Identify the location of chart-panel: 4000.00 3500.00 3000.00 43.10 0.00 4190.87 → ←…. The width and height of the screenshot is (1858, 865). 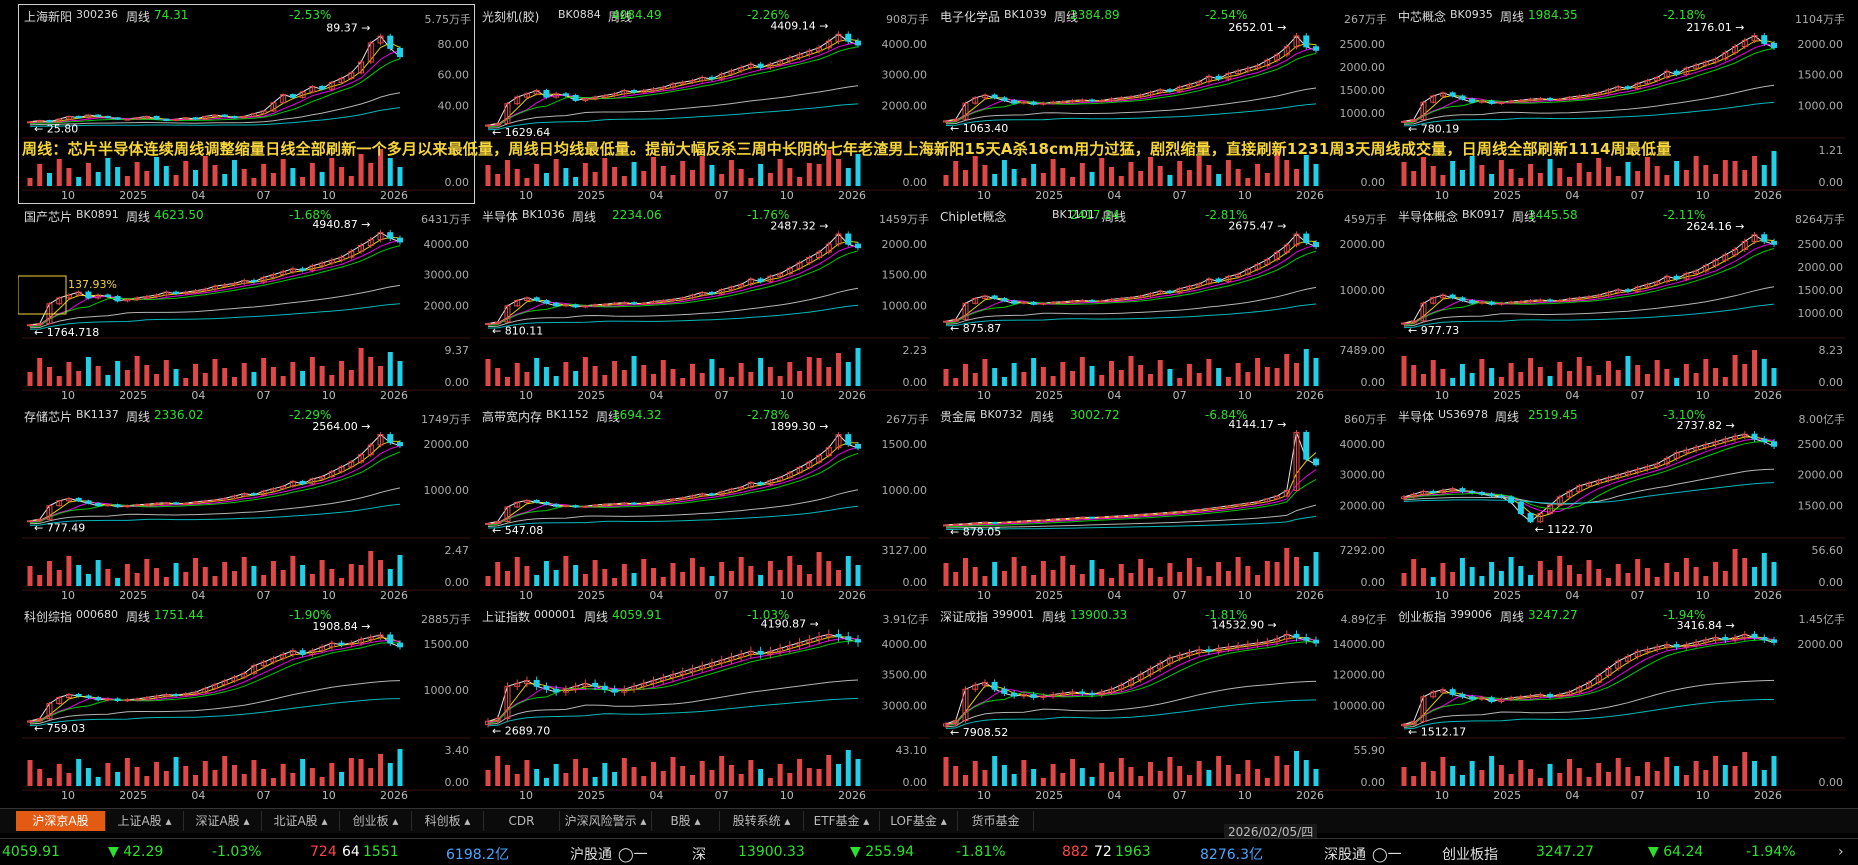
(704, 704).